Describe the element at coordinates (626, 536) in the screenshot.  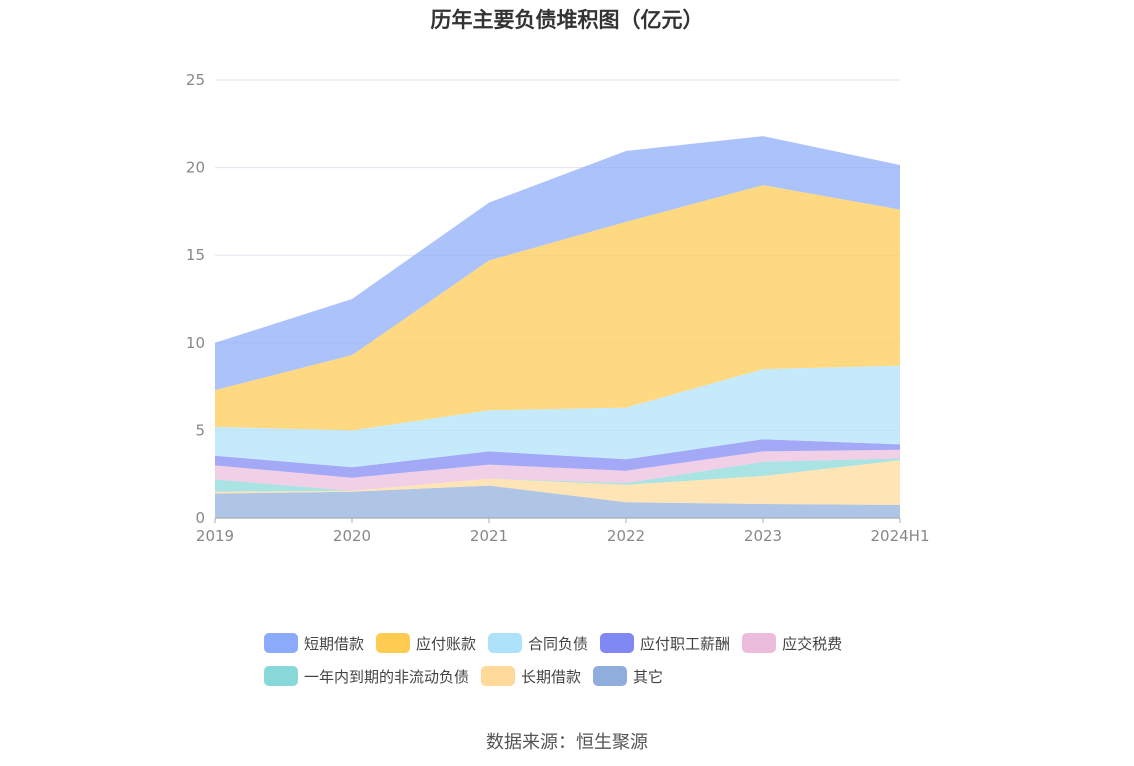
I see `x-tick-label: 2022` at that location.